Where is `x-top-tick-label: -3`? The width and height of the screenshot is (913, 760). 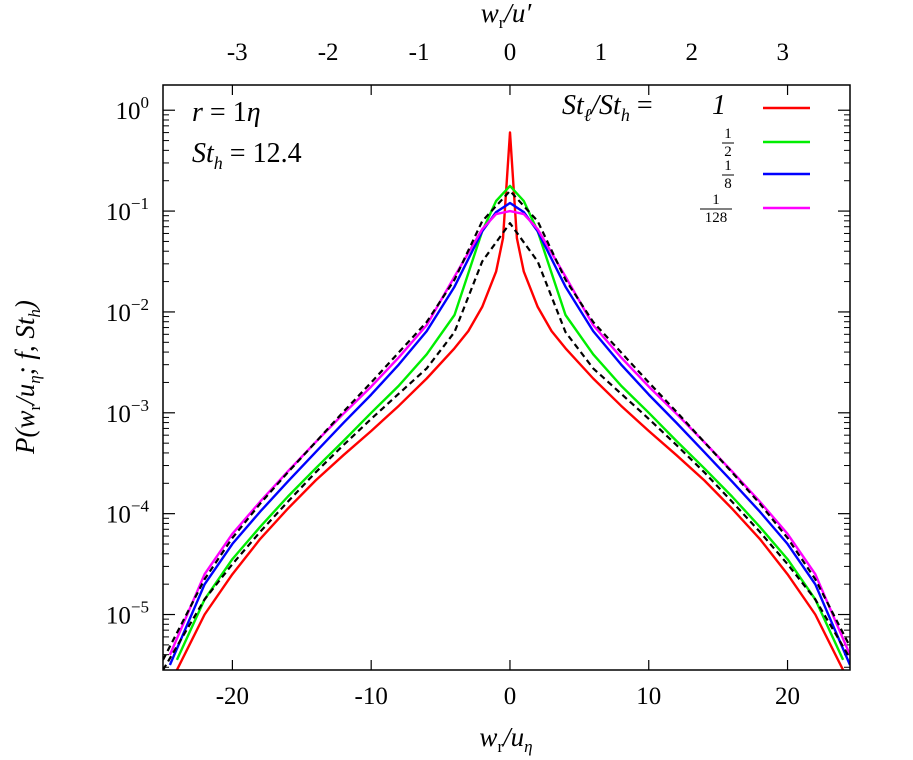
x-top-tick-label: -3 is located at coordinates (237, 52).